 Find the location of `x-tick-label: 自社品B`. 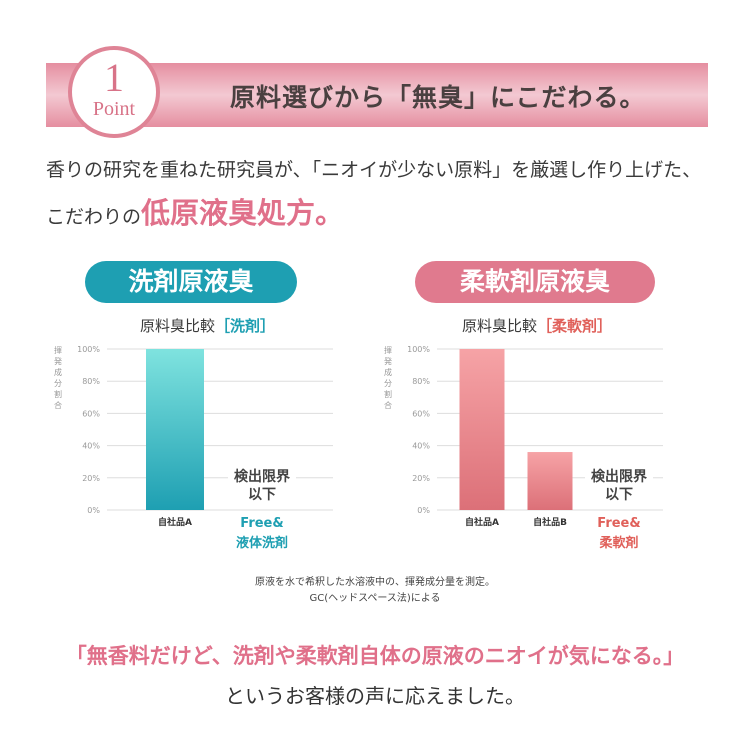

x-tick-label: 自社品B is located at coordinates (550, 522).